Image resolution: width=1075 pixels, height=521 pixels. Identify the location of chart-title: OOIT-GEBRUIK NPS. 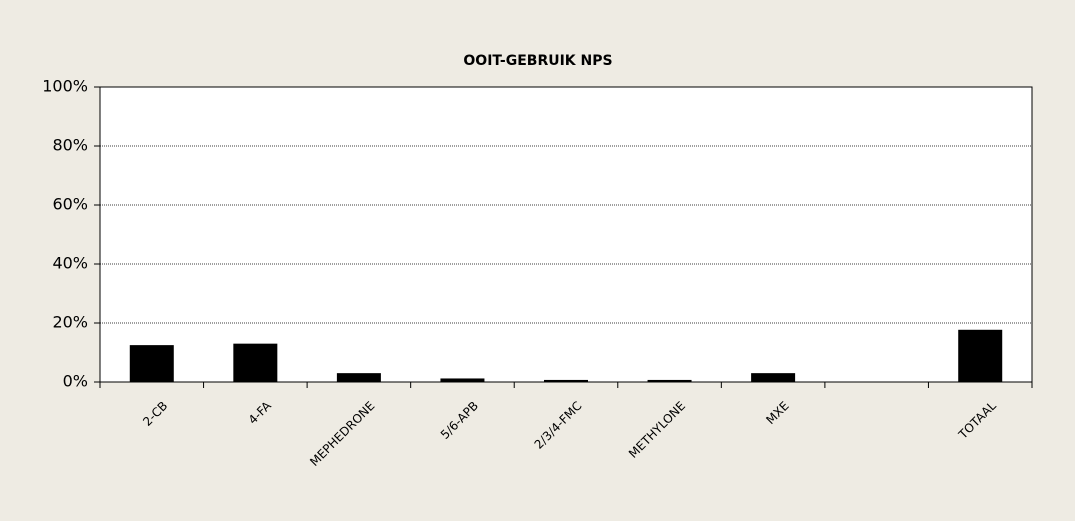
(537, 61).